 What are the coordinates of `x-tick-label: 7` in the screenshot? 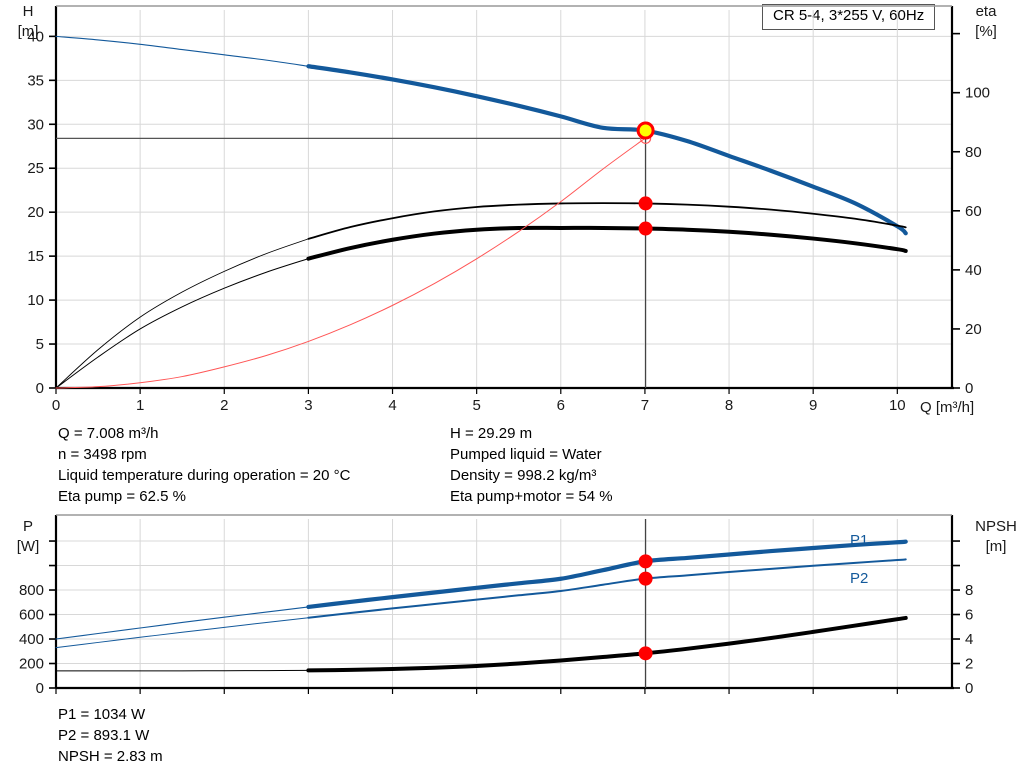 It's located at (645, 405).